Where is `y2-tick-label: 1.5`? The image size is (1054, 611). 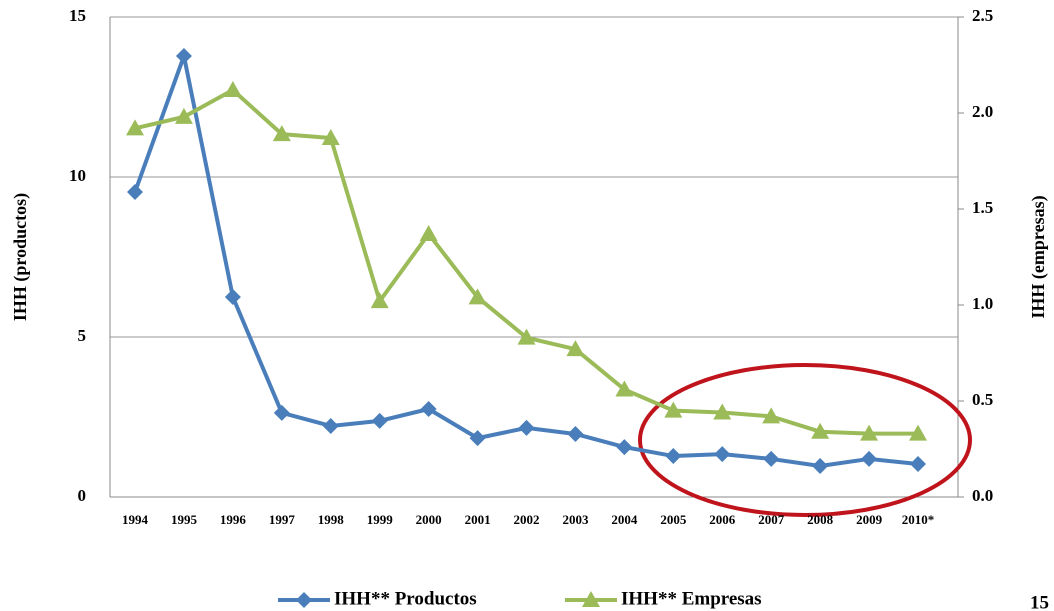 y2-tick-label: 1.5 is located at coordinates (982, 207).